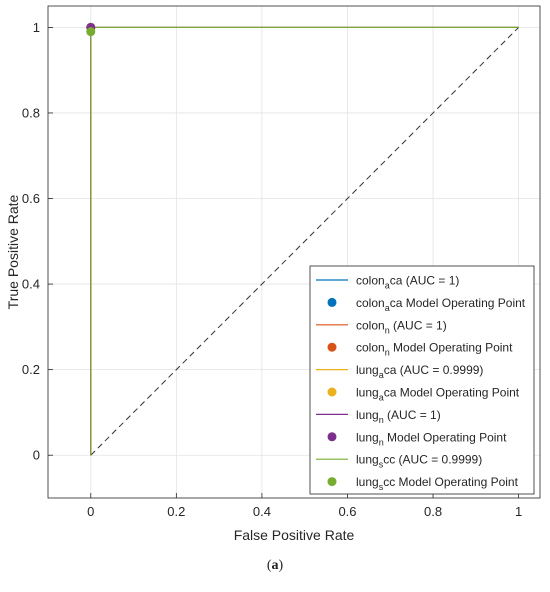 This screenshot has width=550, height=592. I want to click on figure-caption: (a), so click(275, 566).